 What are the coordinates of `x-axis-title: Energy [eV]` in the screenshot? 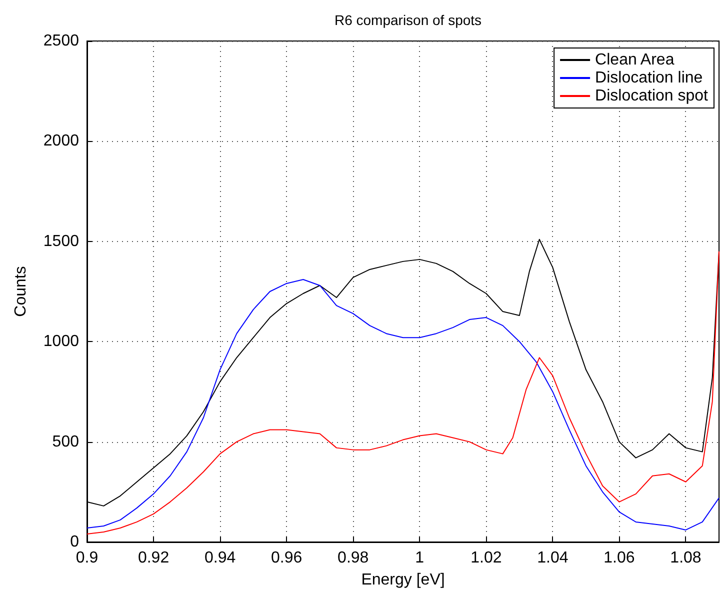 It's located at (403, 580).